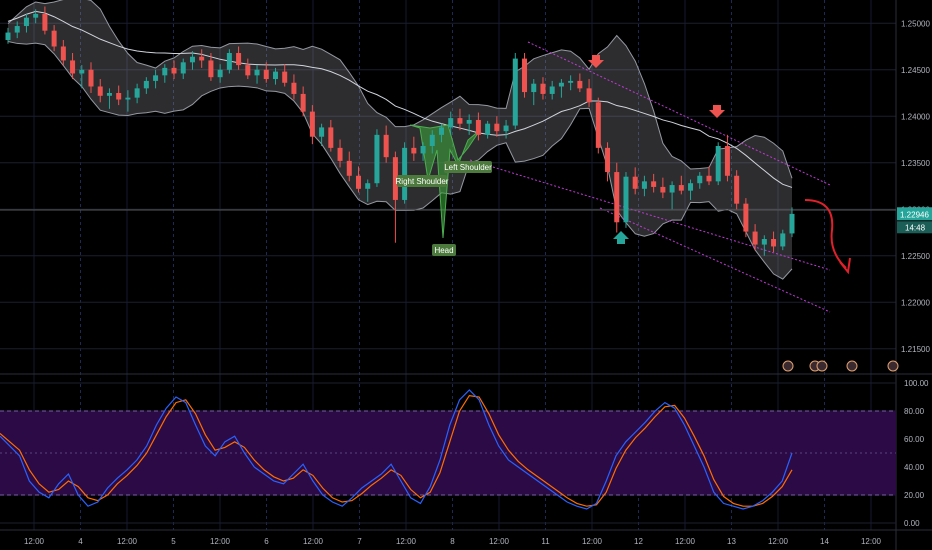 Image resolution: width=932 pixels, height=550 pixels. I want to click on price-tick-label: 1.22500, so click(915, 256).